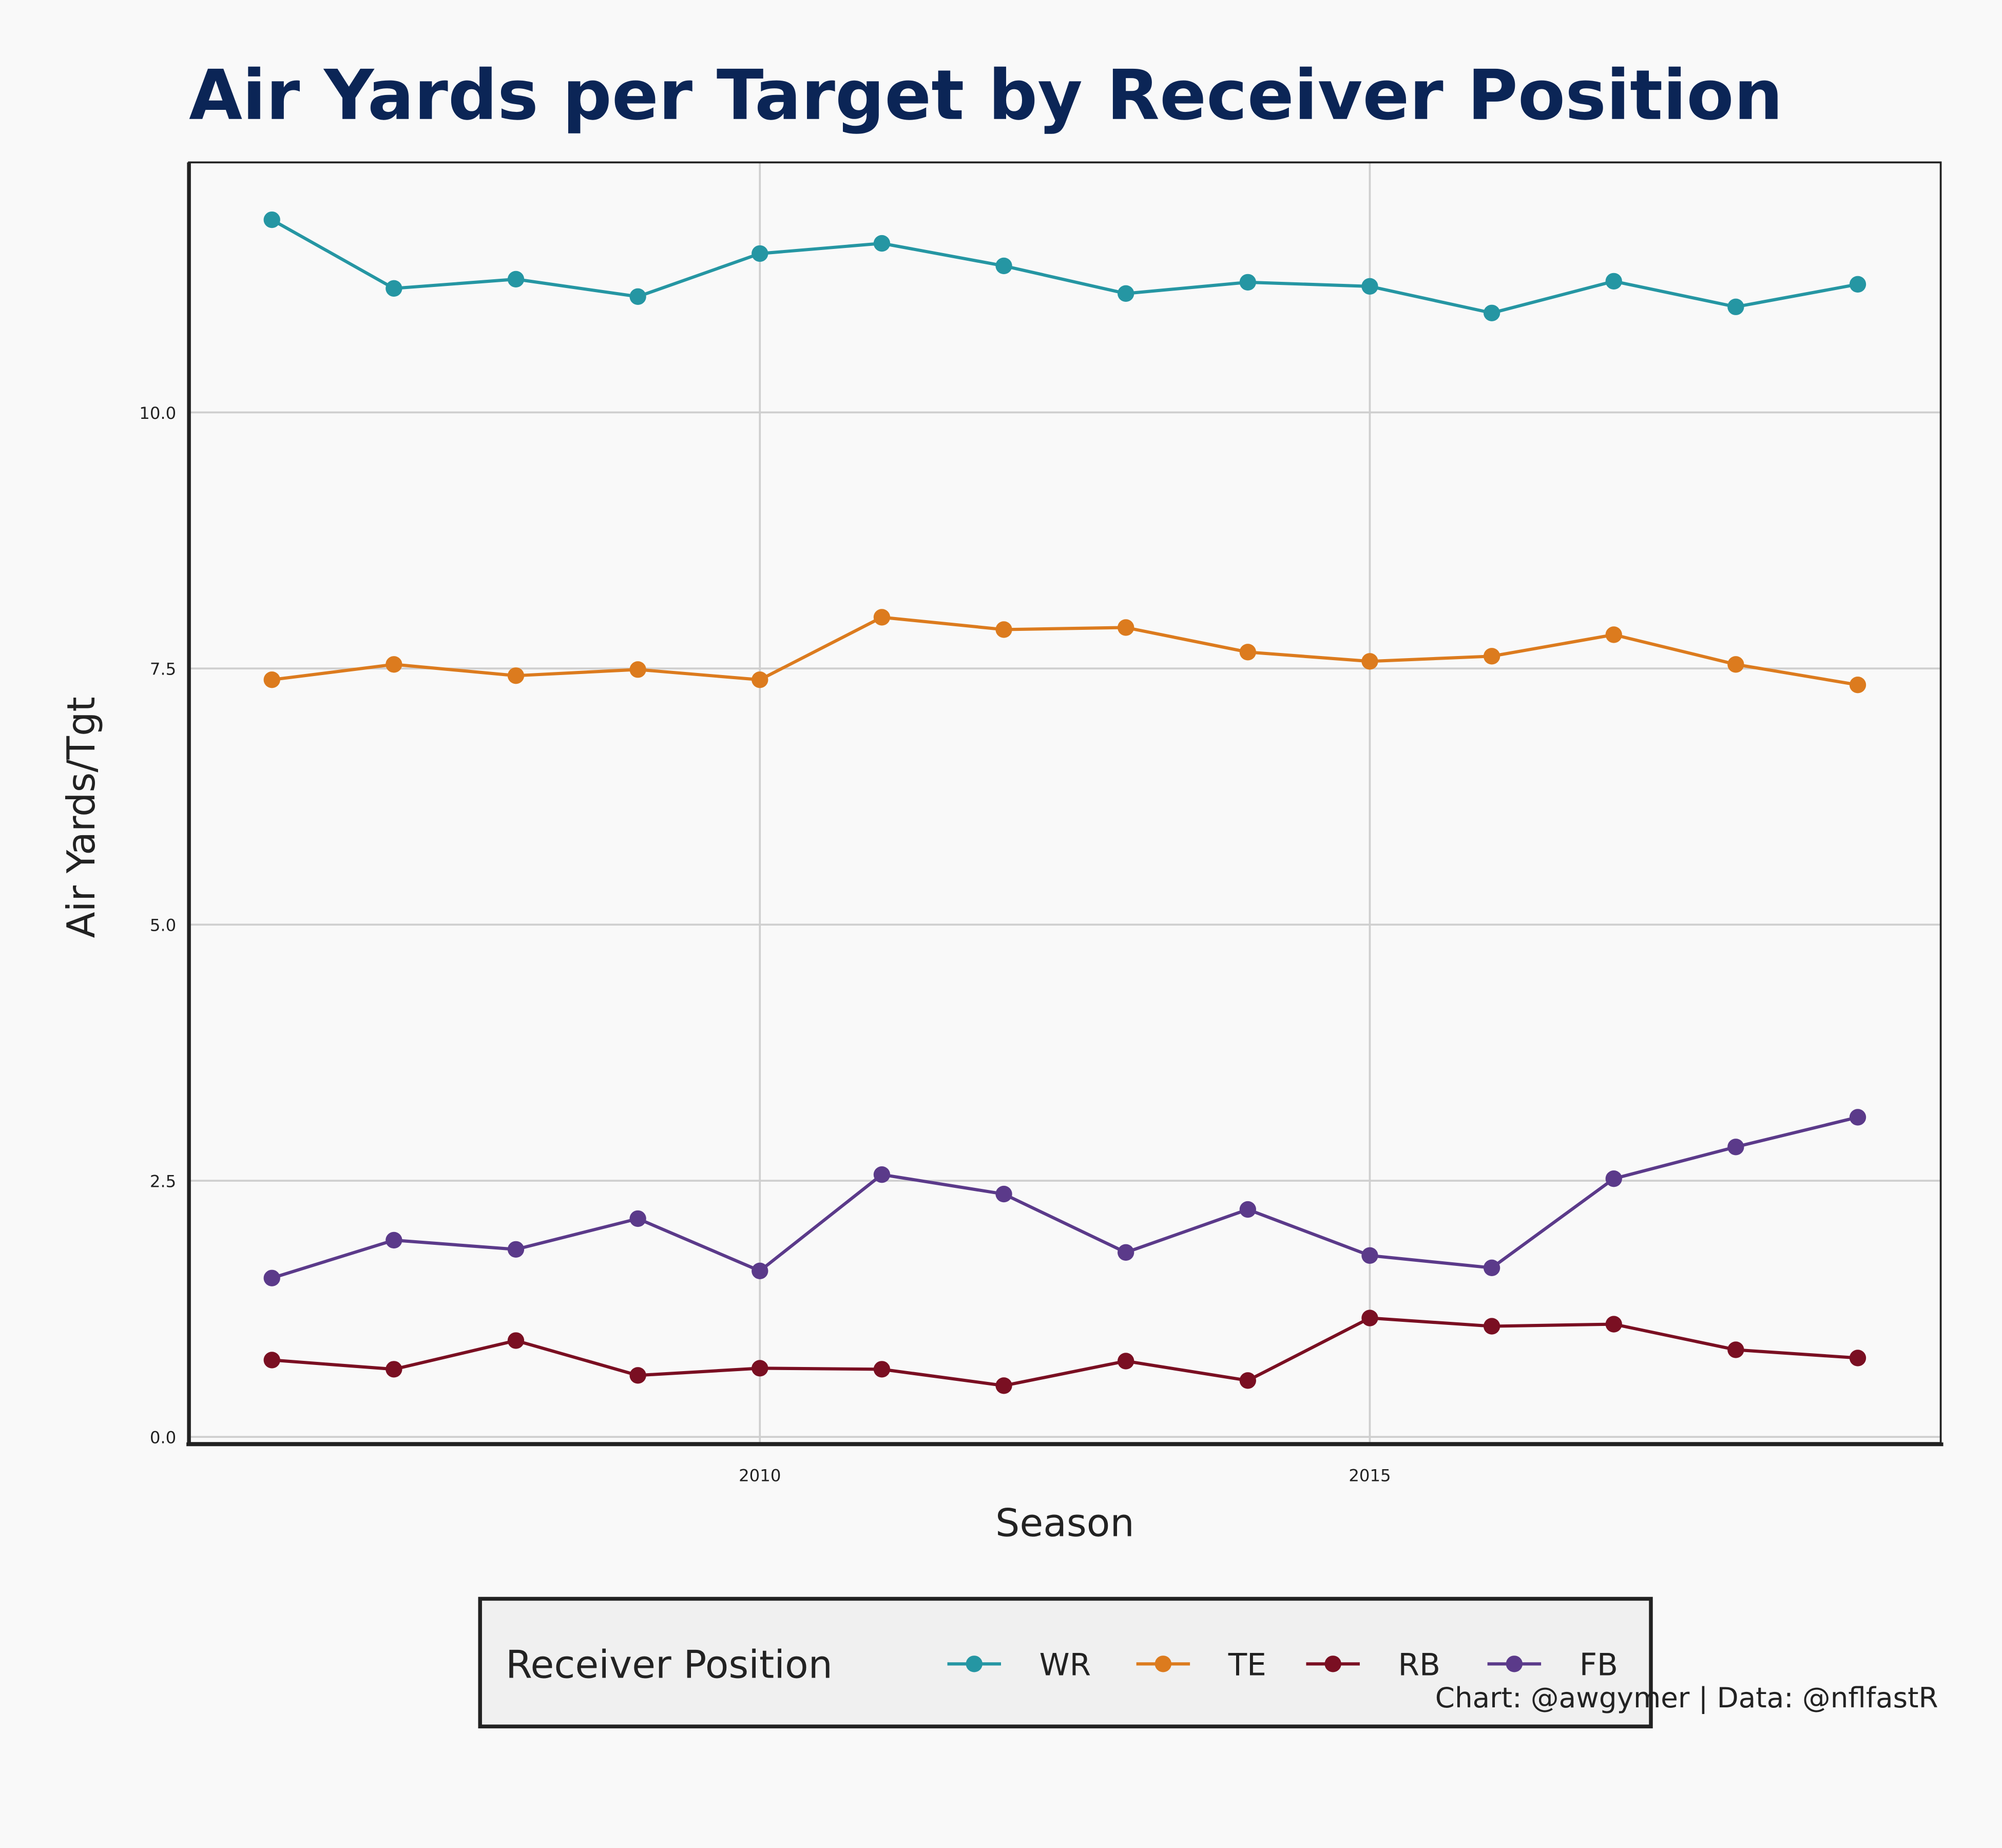  I want to click on line-rb, so click(1065, 1352).